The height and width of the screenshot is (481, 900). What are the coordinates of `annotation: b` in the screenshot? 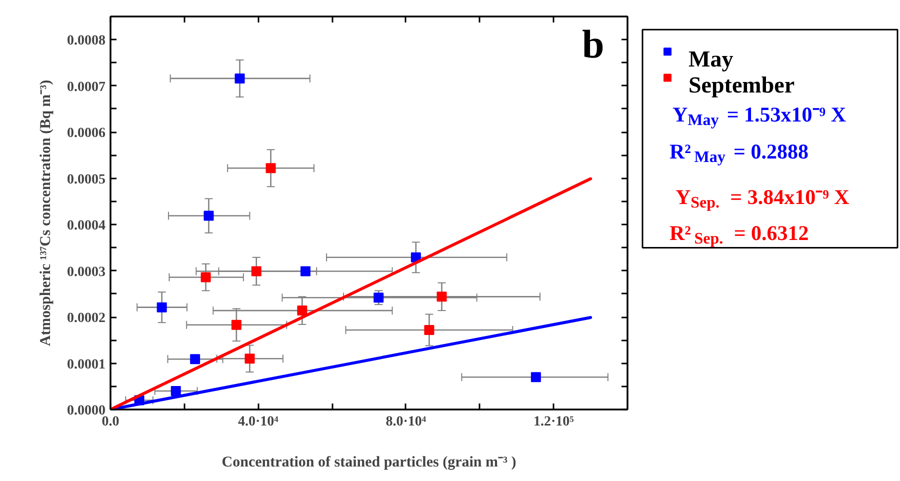 It's located at (593, 44).